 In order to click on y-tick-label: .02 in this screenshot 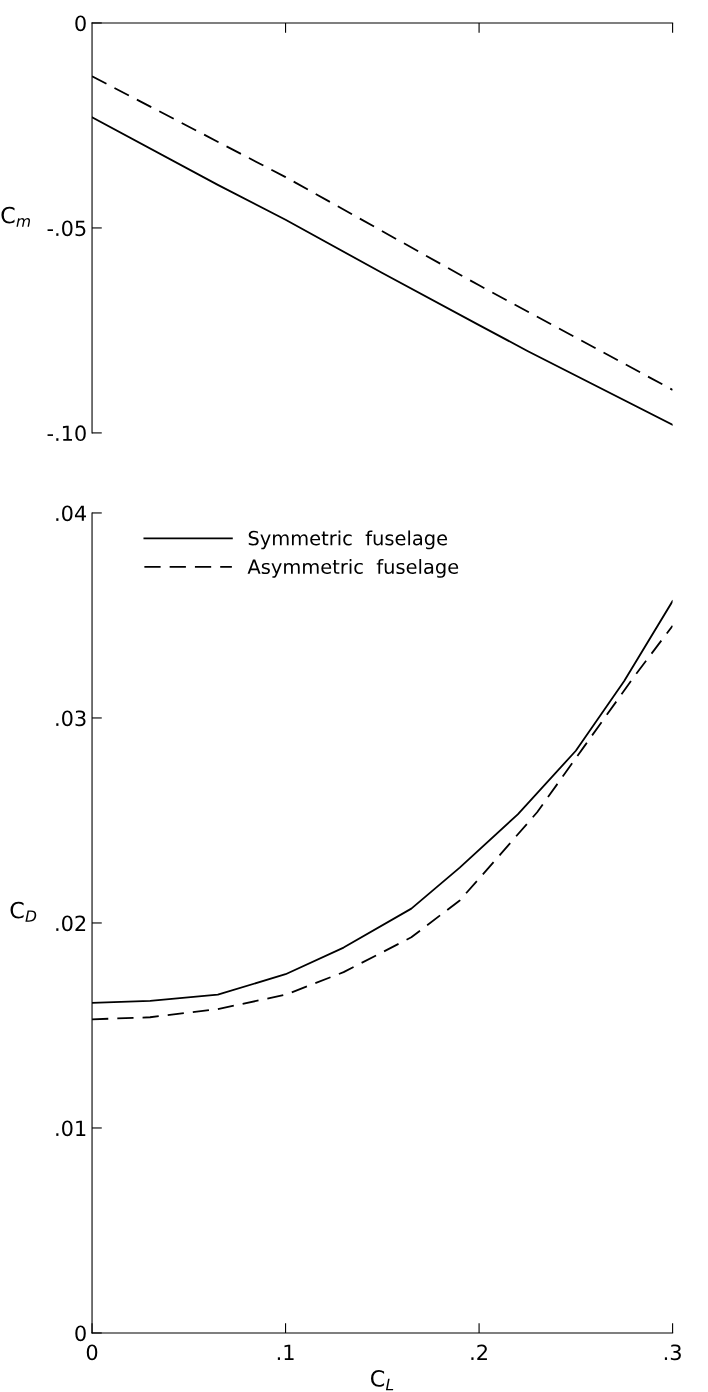, I will do `click(71, 923)`.